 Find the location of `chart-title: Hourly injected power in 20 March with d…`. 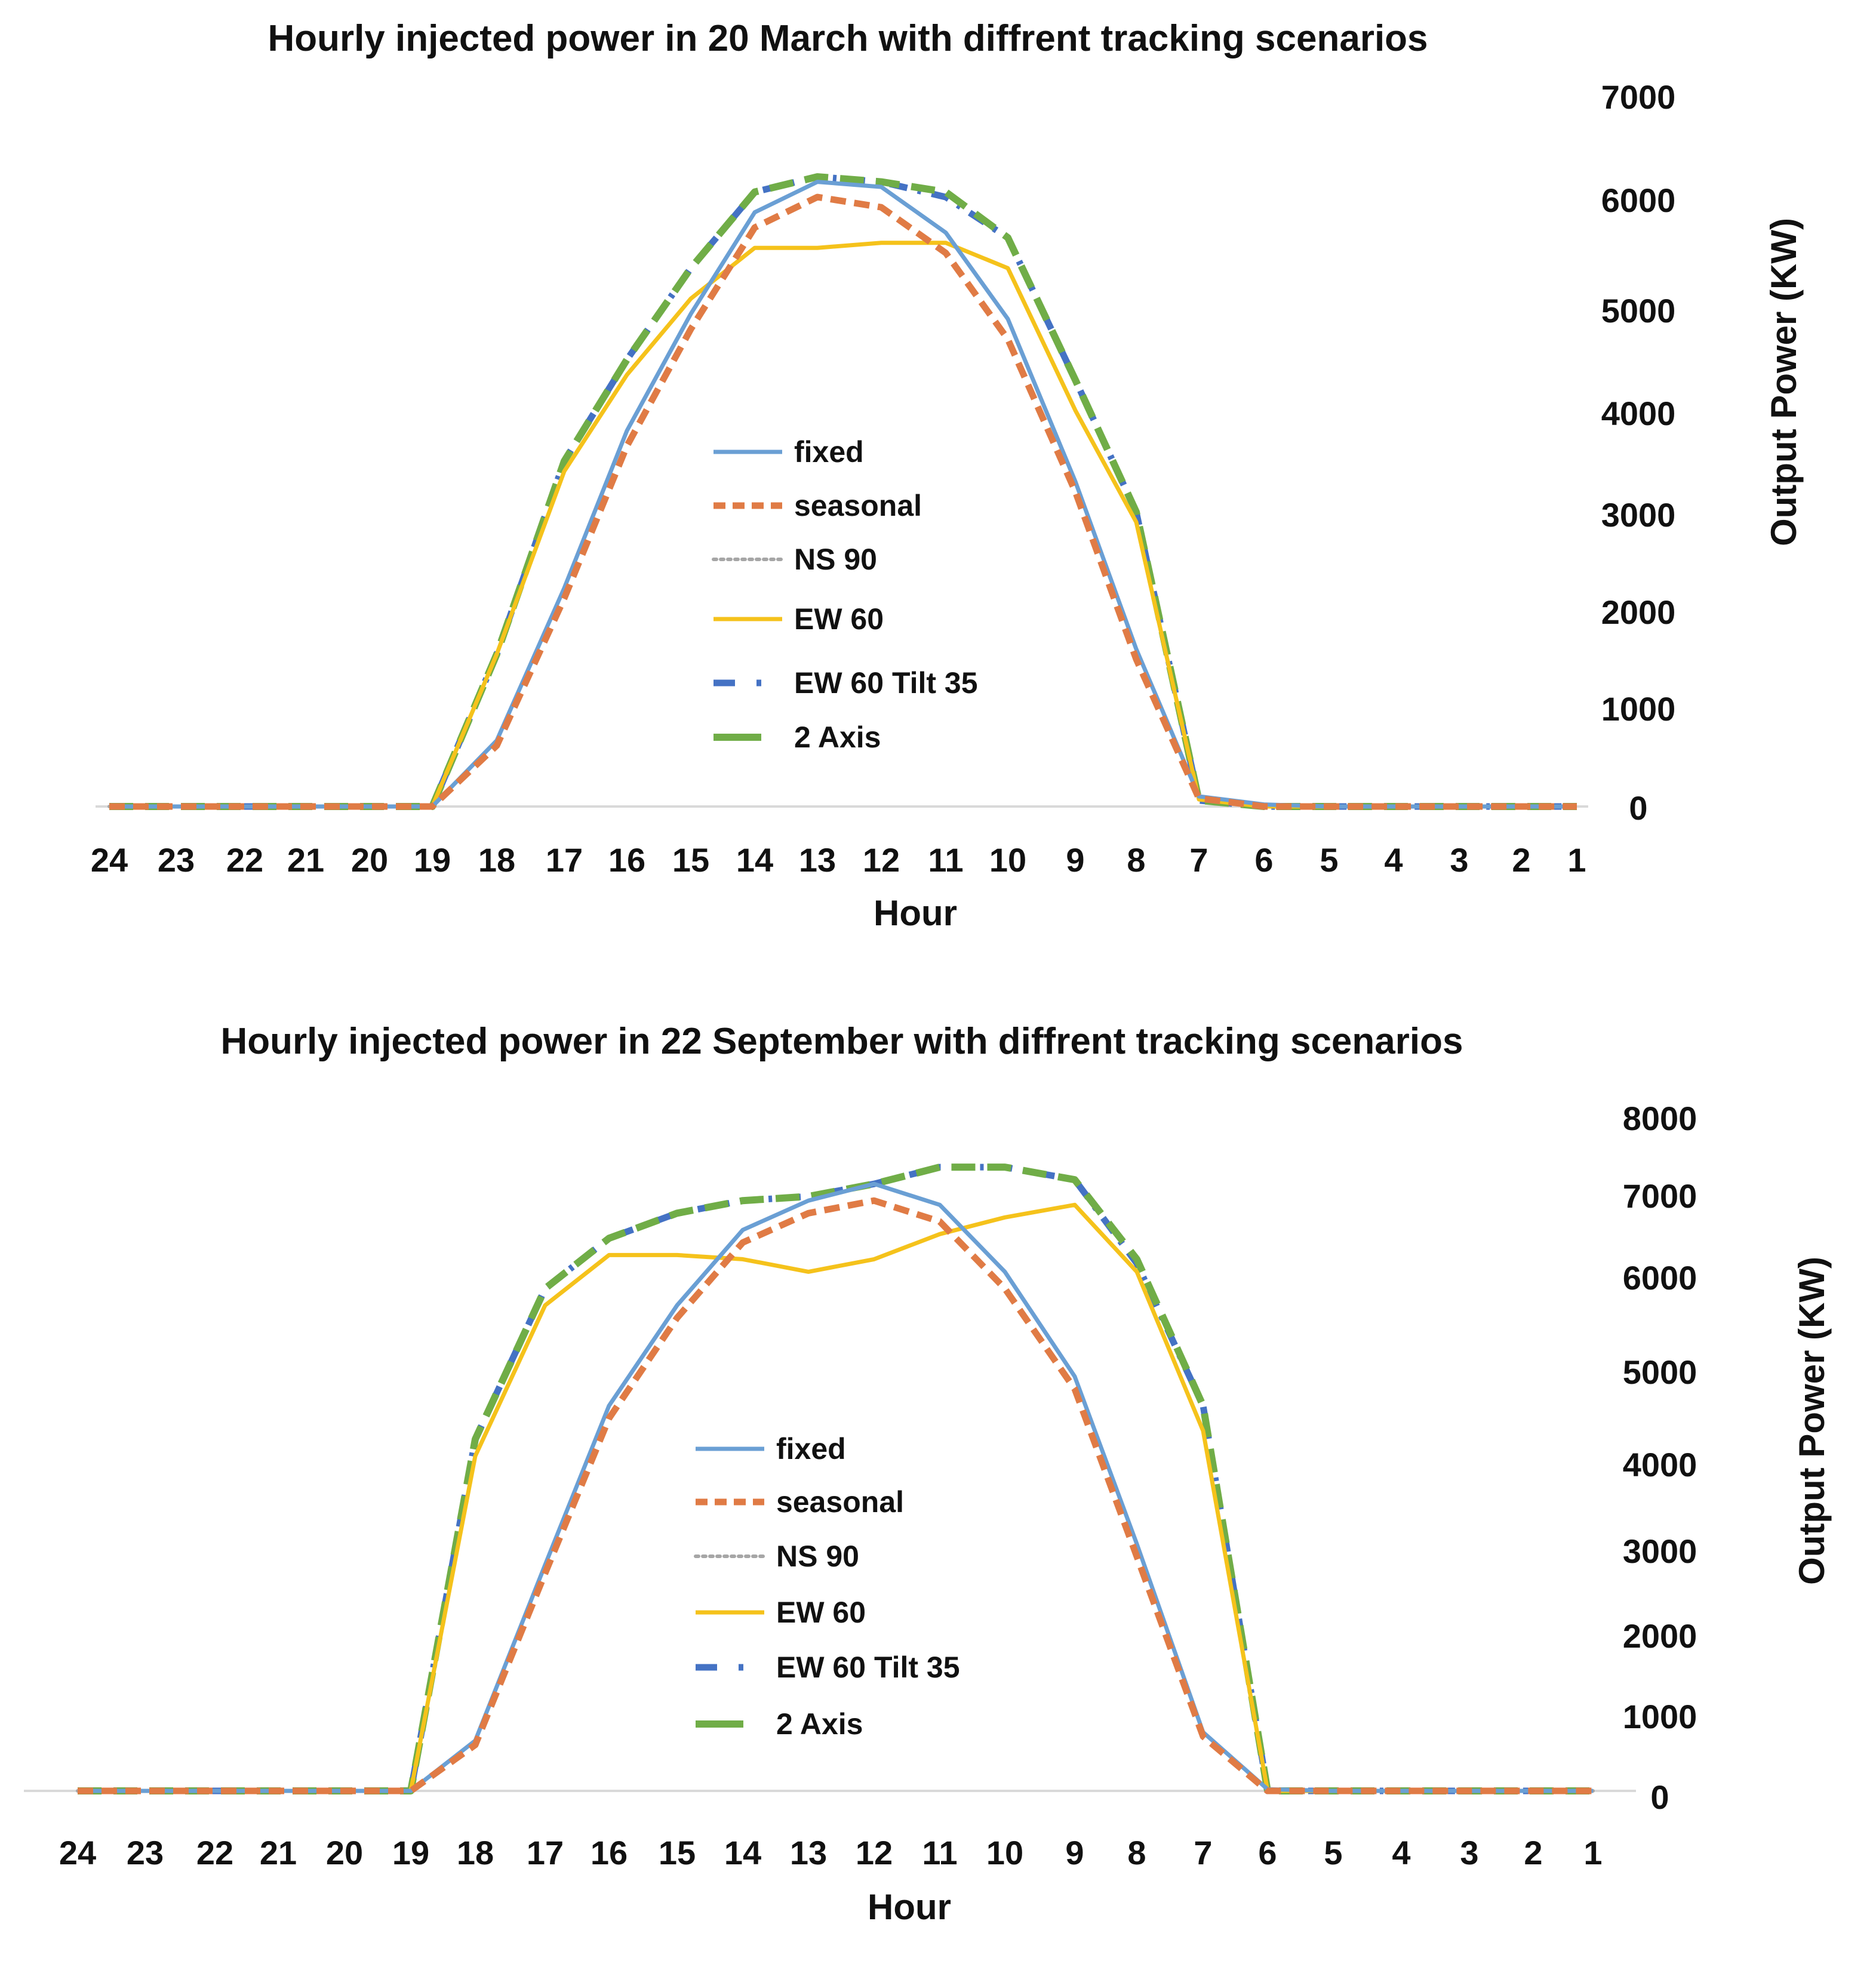

chart-title: Hourly injected power in 20 March with d… is located at coordinates (848, 38).